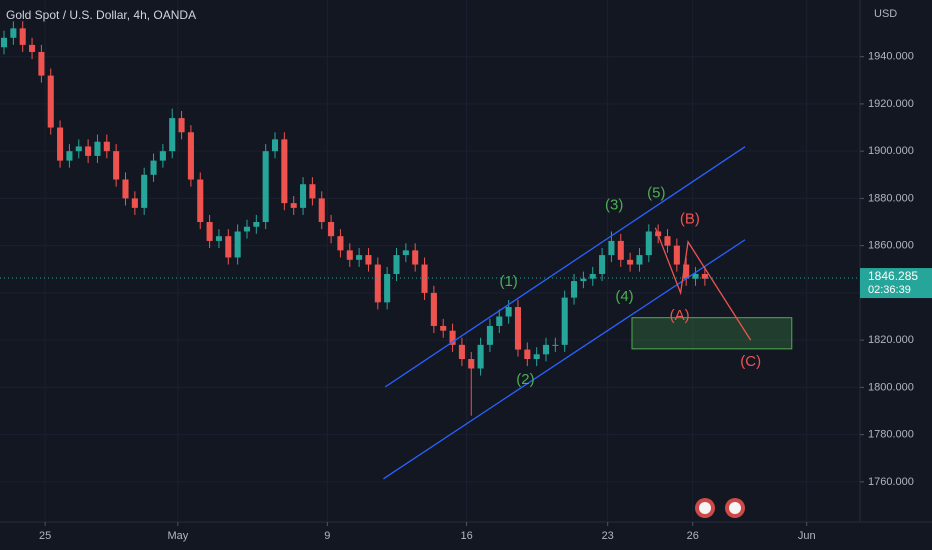 This screenshot has height=550, width=932. What do you see at coordinates (891, 151) in the screenshot?
I see `y-tick-label: 1900.000` at bounding box center [891, 151].